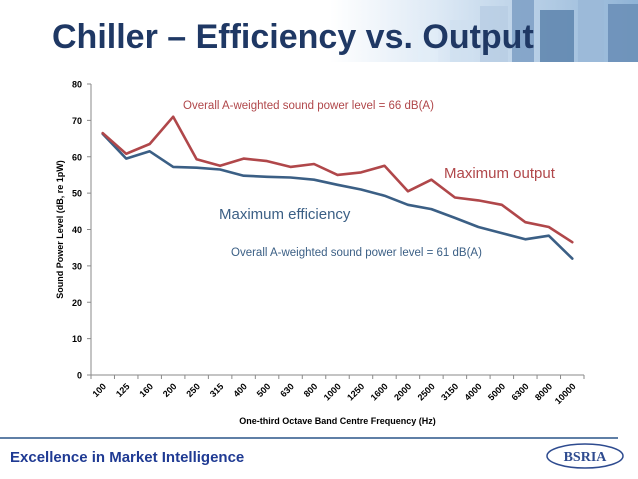  Describe the element at coordinates (496, 391) in the screenshot. I see `x-tick-label: 5000` at that location.